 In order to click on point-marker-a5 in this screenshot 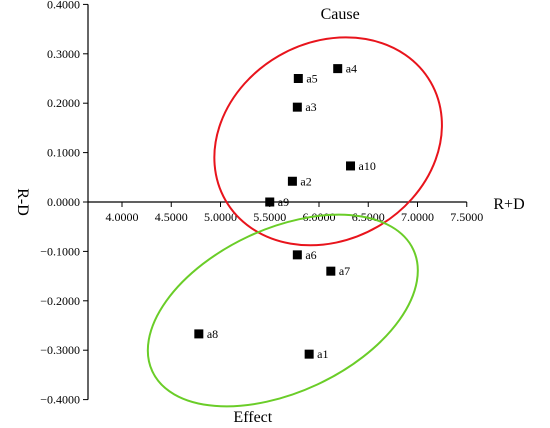, I will do `click(298, 78)`.